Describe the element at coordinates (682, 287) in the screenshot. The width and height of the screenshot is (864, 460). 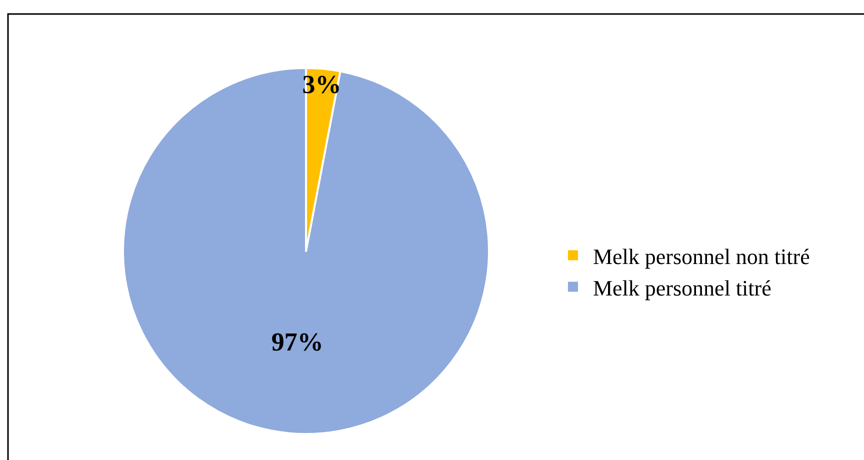
I see `legend-label: Melk personnel titré` at that location.